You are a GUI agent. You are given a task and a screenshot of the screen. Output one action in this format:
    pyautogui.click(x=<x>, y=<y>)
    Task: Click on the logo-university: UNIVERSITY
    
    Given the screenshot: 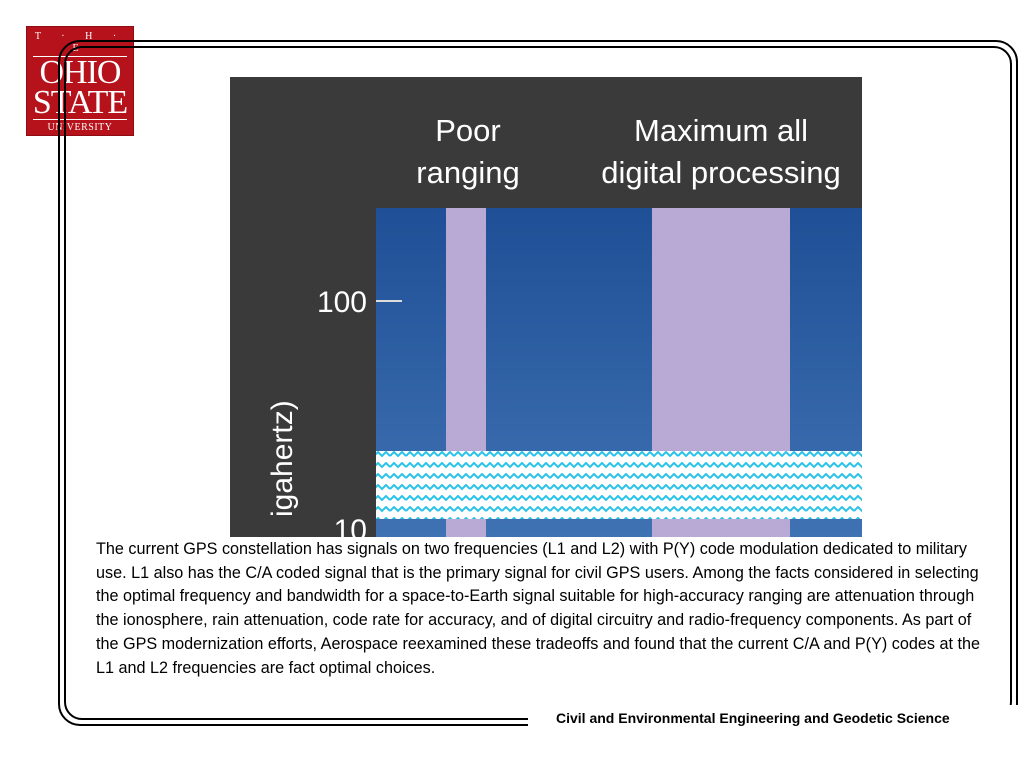 What is the action you would take?
    pyautogui.click(x=80, y=127)
    